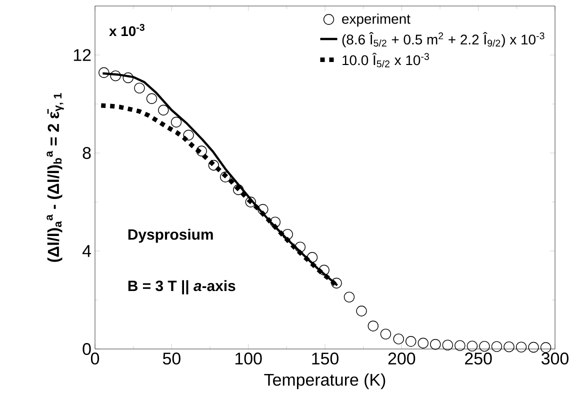 This screenshot has height=418, width=573. Describe the element at coordinates (170, 235) in the screenshot. I see `annotation: Dysprosium` at that location.